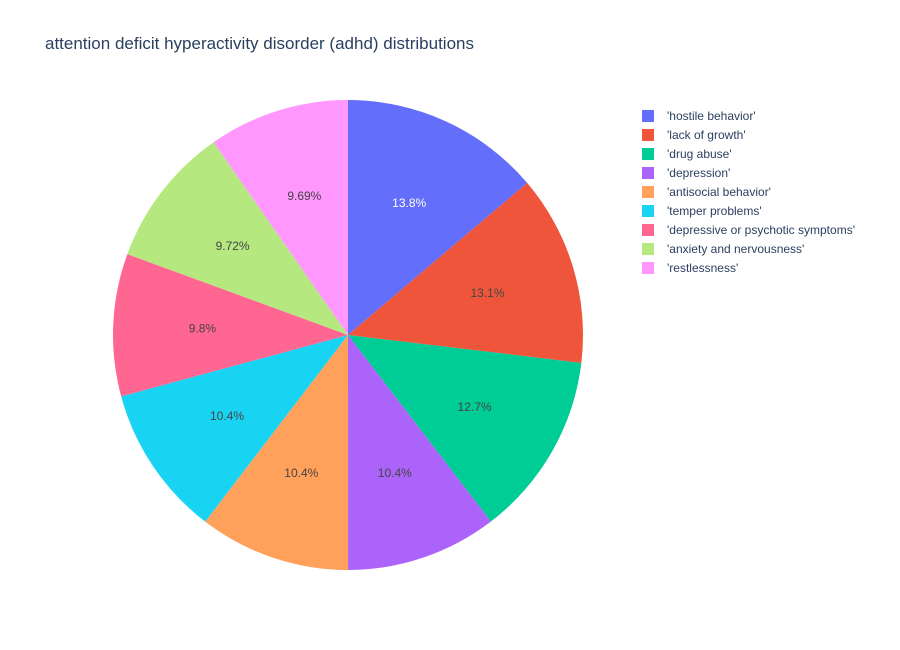  Describe the element at coordinates (761, 229) in the screenshot. I see `legend-label: 'depressive or psychotic symptoms'` at that location.